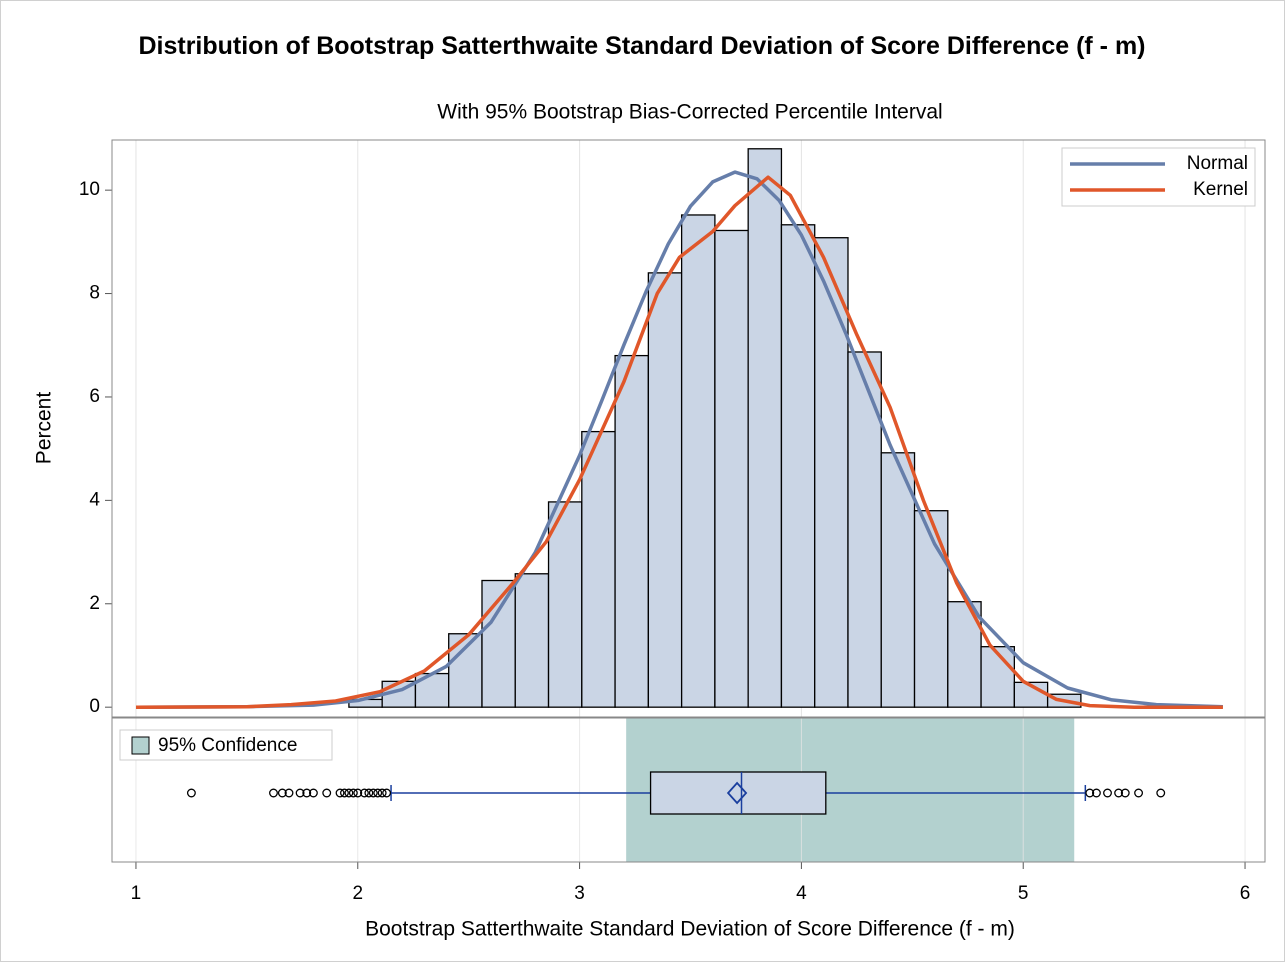 Image resolution: width=1285 pixels, height=962 pixels. What do you see at coordinates (1217, 163) in the screenshot?
I see `legend-label: Normal` at bounding box center [1217, 163].